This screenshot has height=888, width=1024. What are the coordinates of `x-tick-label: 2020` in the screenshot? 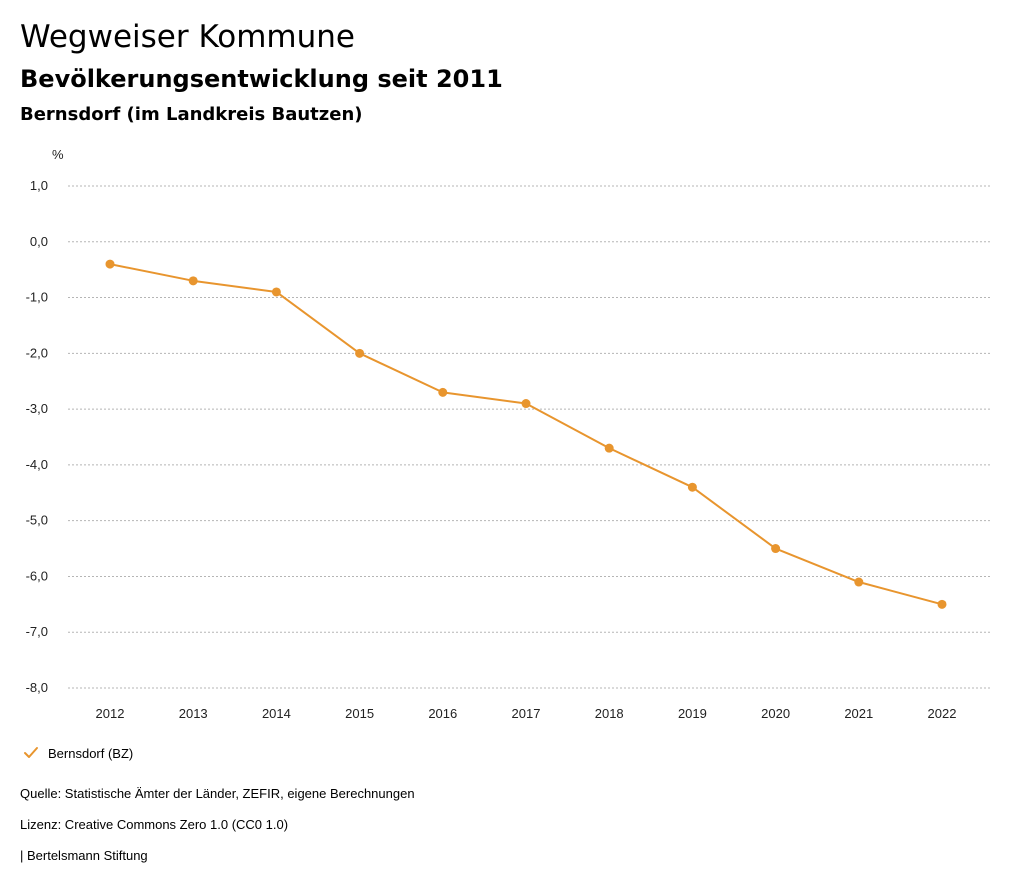 It's located at (775, 713).